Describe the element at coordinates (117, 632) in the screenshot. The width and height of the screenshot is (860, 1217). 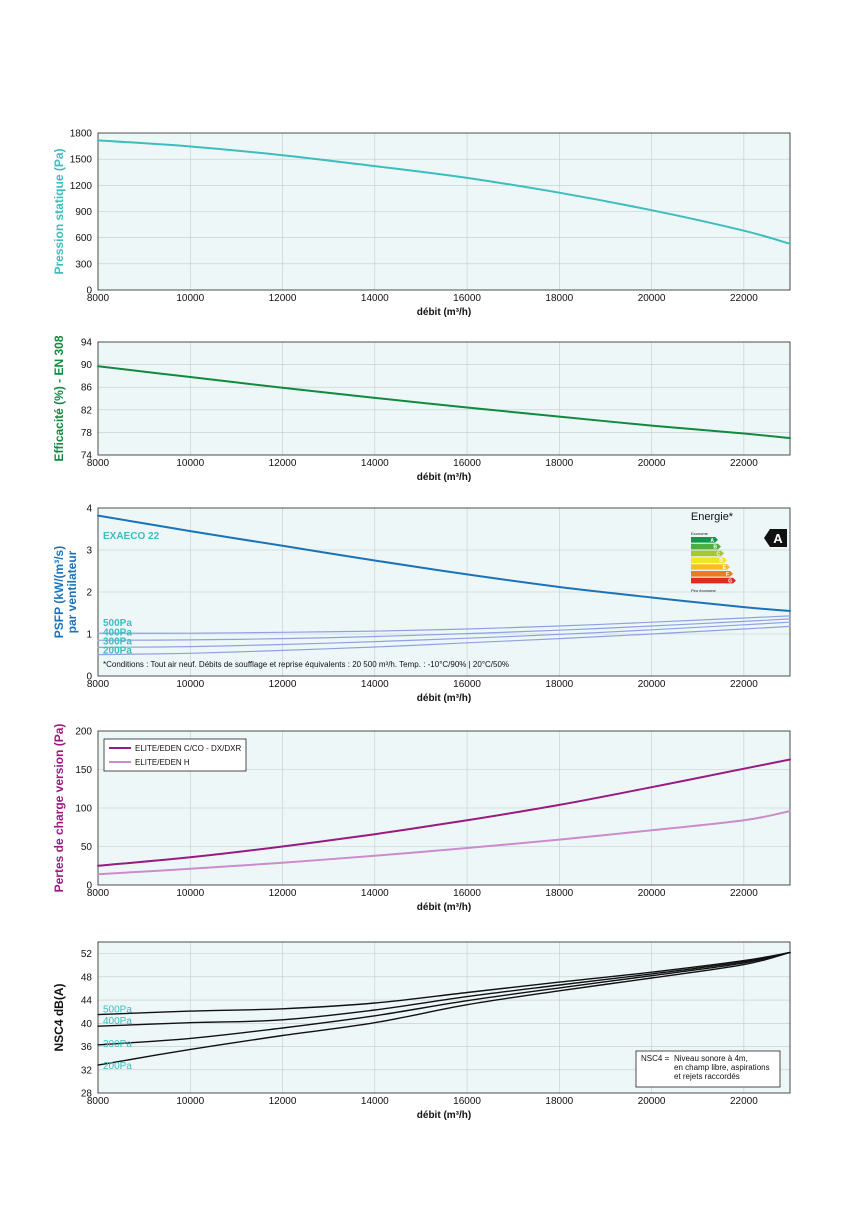
I see `curve-label: 400Pa` at that location.